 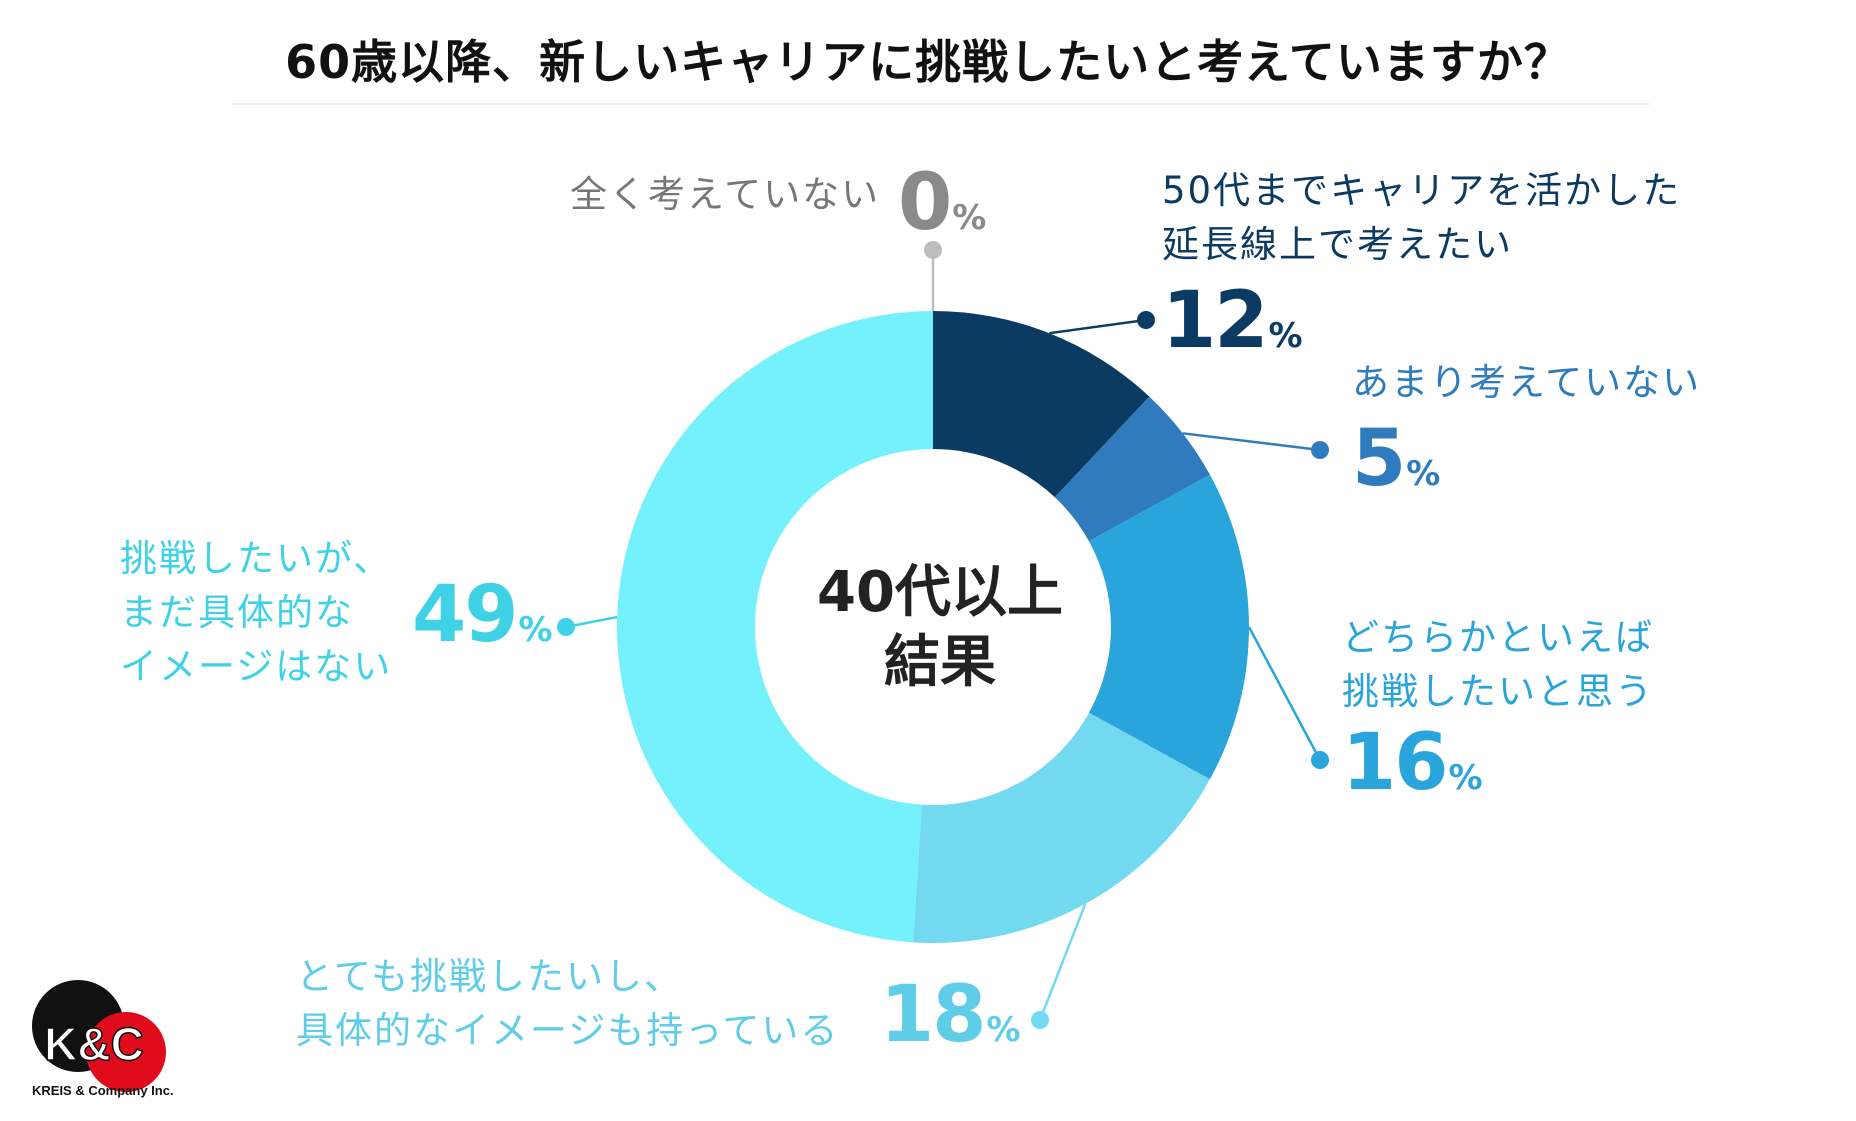 I want to click on leader-dot-s5, so click(x=1320, y=450).